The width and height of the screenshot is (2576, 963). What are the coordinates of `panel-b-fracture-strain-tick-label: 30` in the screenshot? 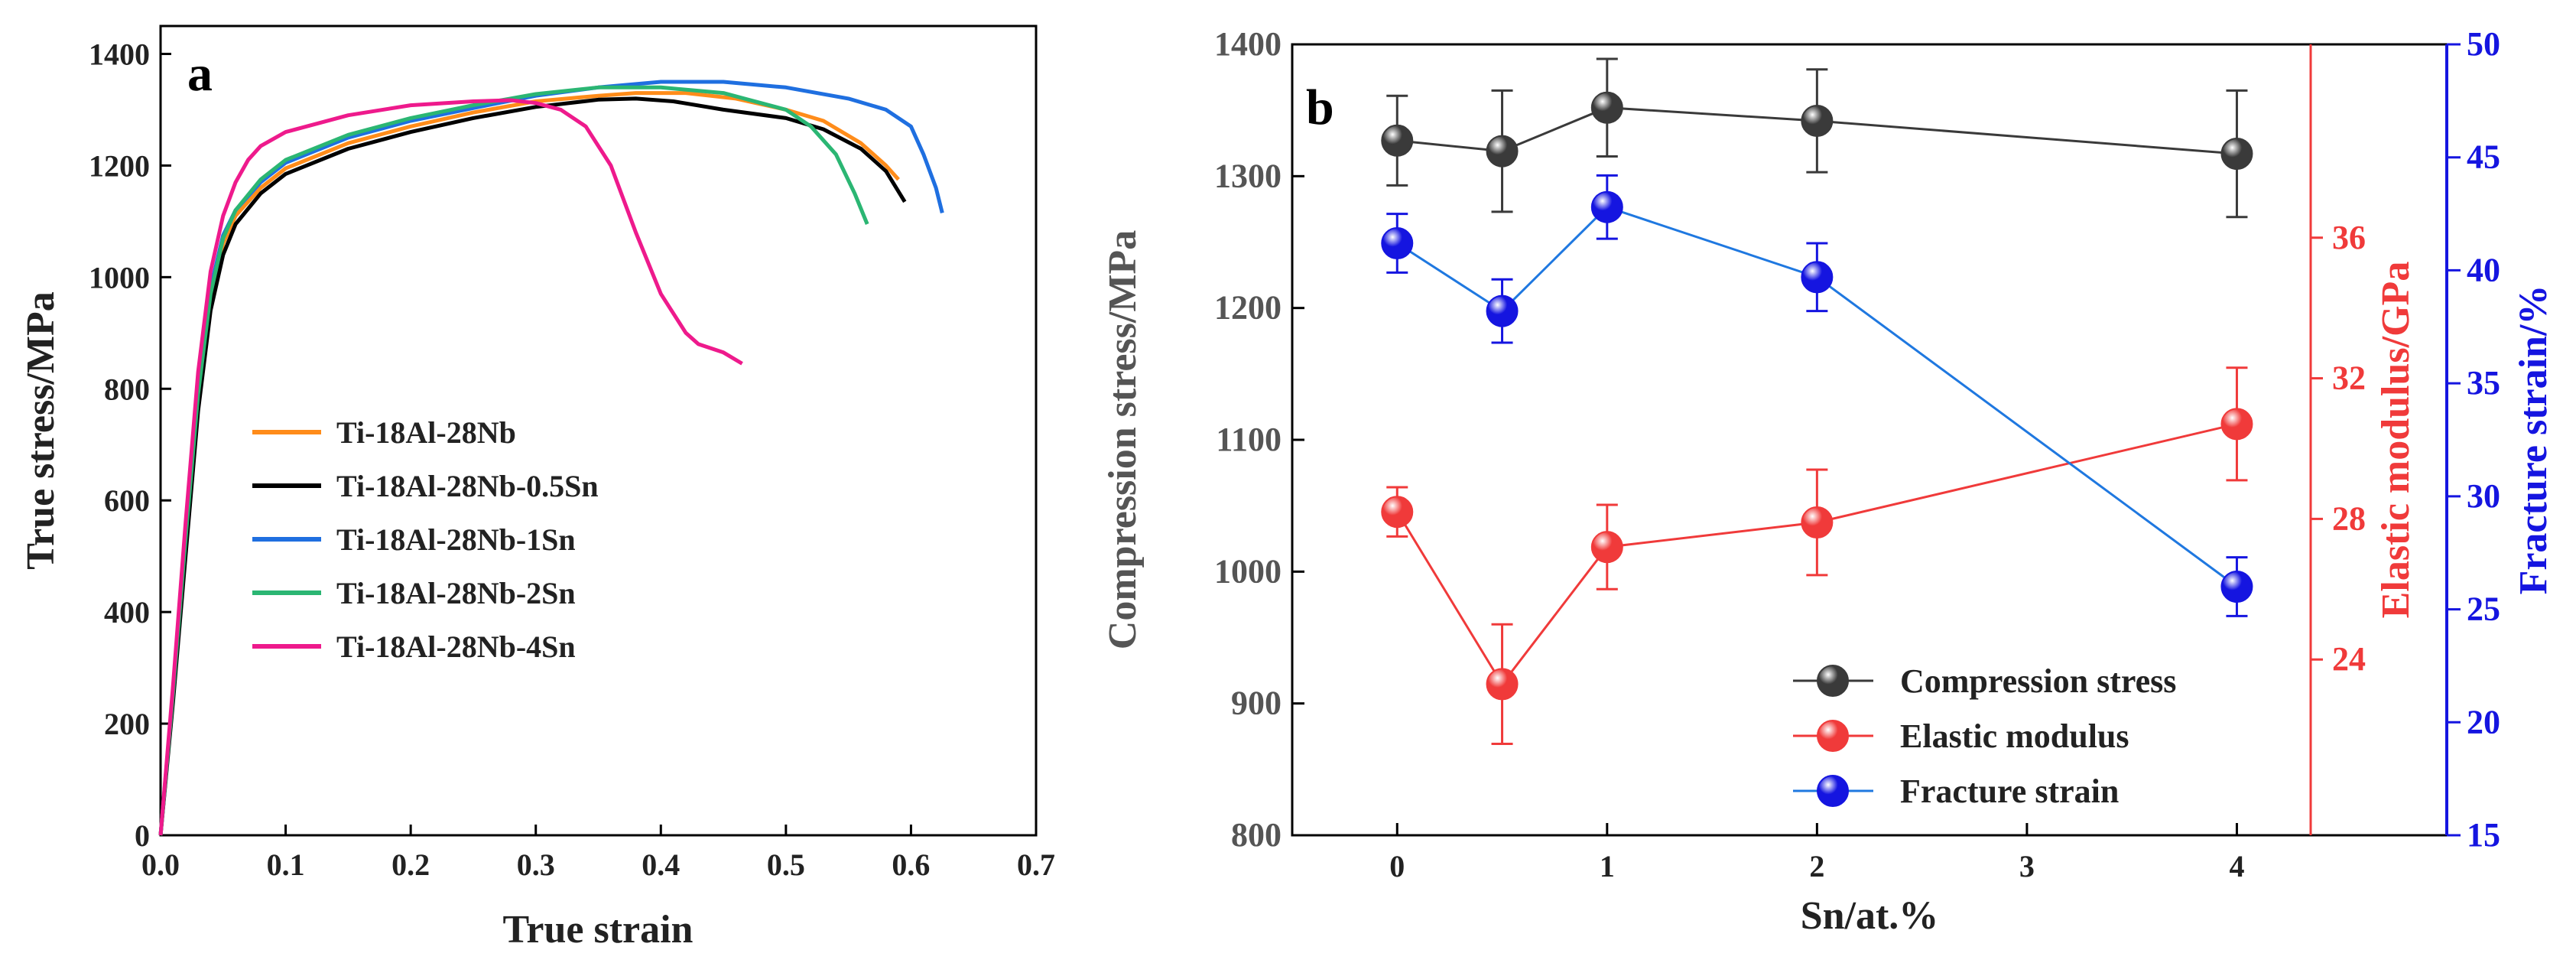 It's located at (2484, 496).